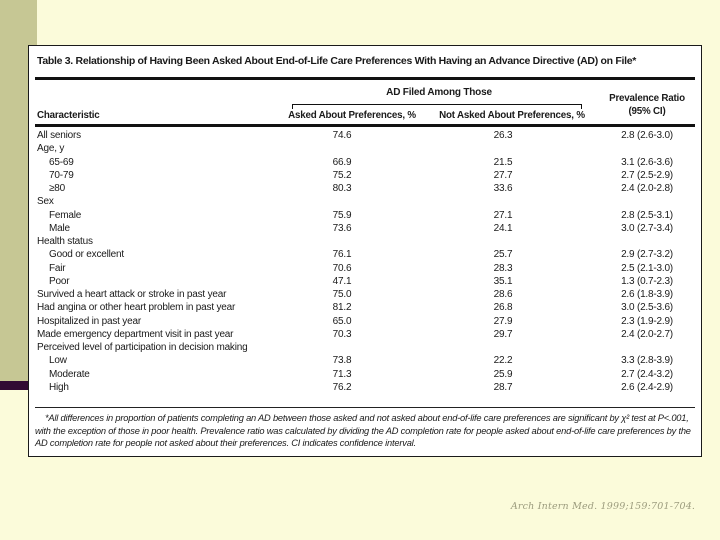  Describe the element at coordinates (342, 188) in the screenshot. I see `cell-asked: 80.3` at that location.